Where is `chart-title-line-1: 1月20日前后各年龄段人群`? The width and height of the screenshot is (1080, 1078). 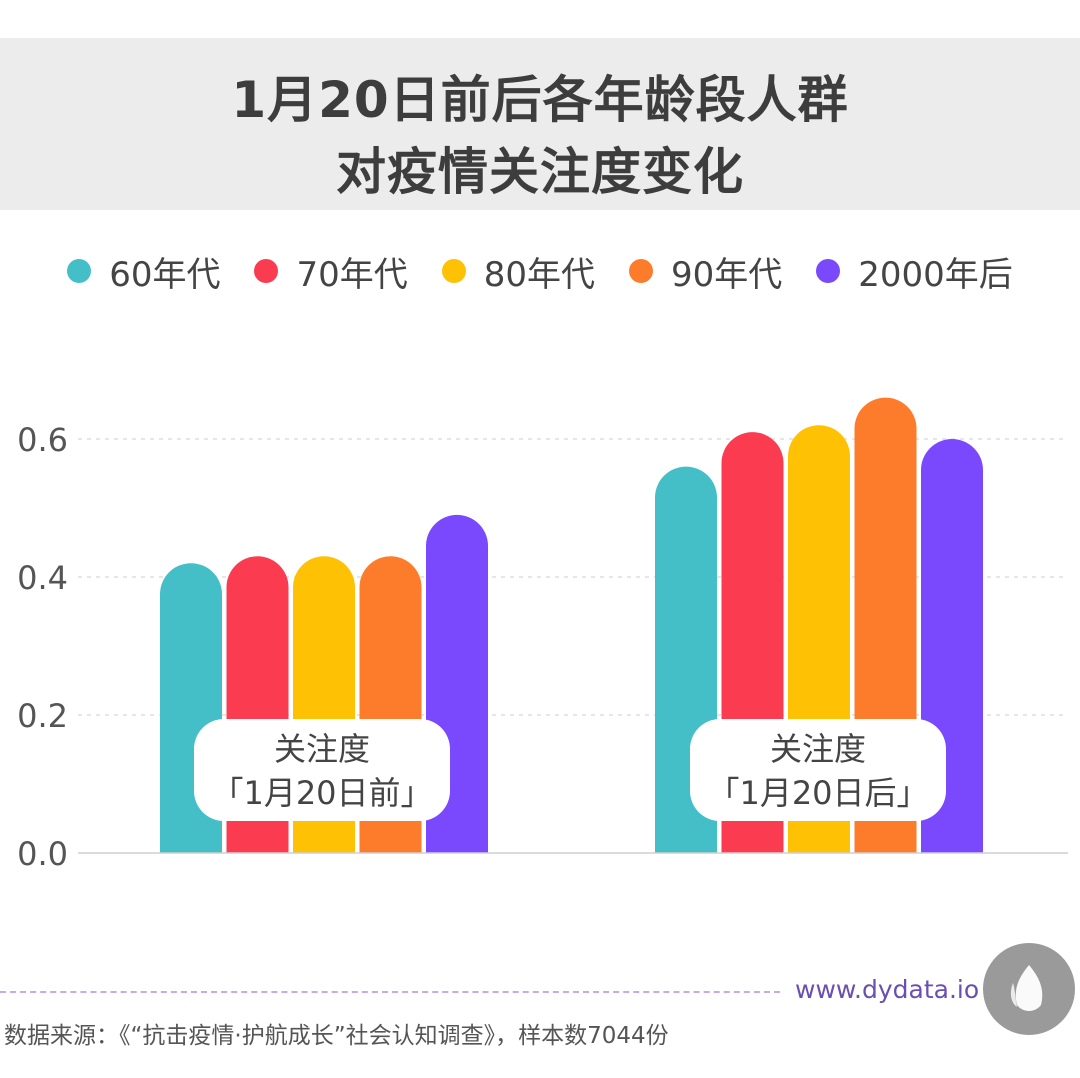
chart-title-line-1: 1月20日前后各年龄段人群 is located at coordinates (540, 100).